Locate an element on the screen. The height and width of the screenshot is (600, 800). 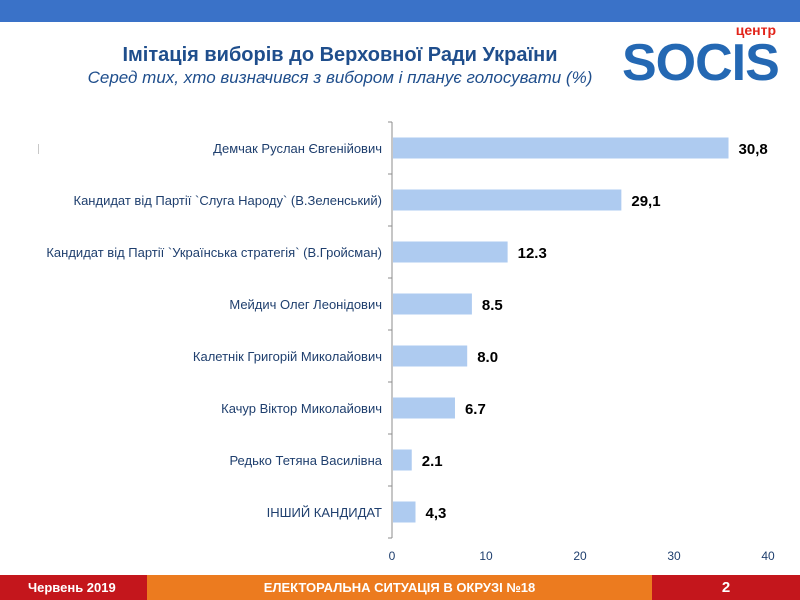
category-label: Редько Тетяна Василівна is located at coordinates (305, 460).